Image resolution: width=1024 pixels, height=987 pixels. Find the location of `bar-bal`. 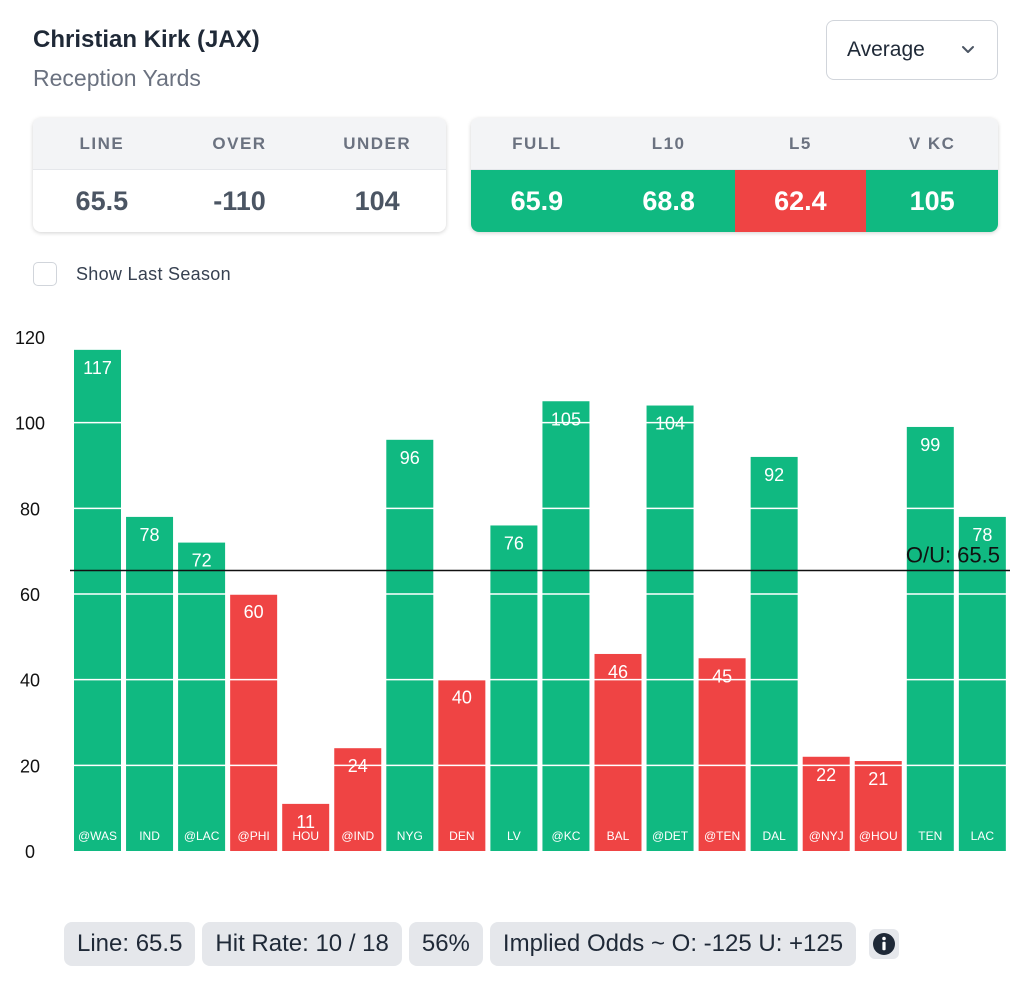

bar-bal is located at coordinates (618, 752).